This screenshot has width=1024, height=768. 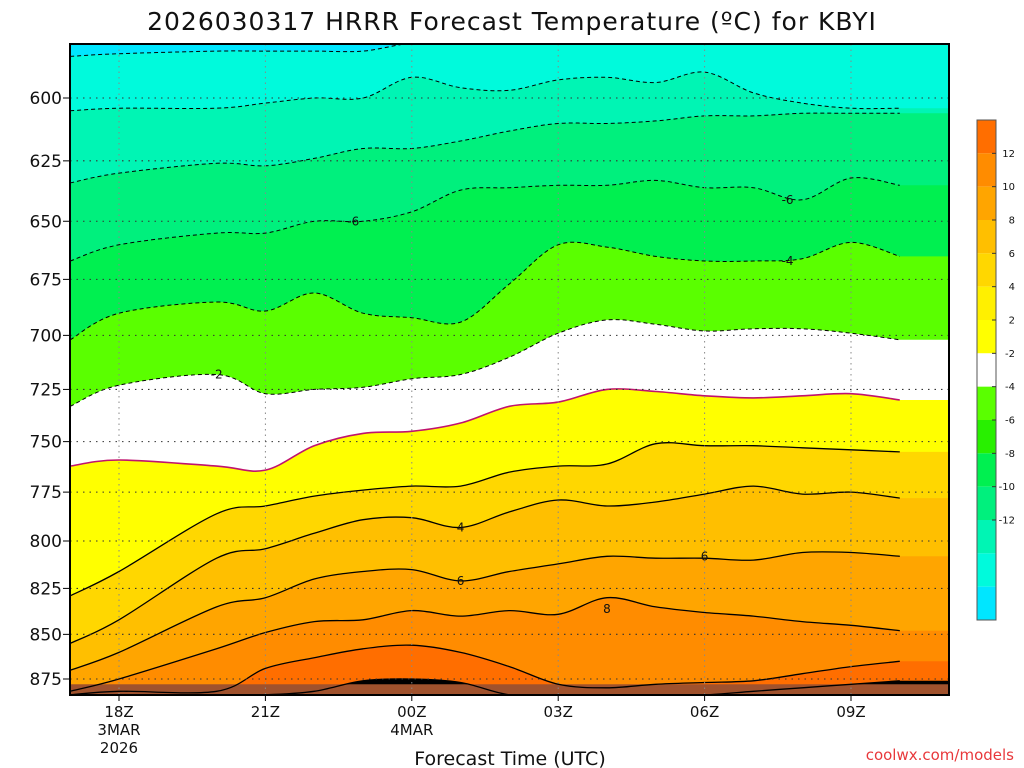 I want to click on colorbar-tick-label: 10, so click(x=1008, y=187).